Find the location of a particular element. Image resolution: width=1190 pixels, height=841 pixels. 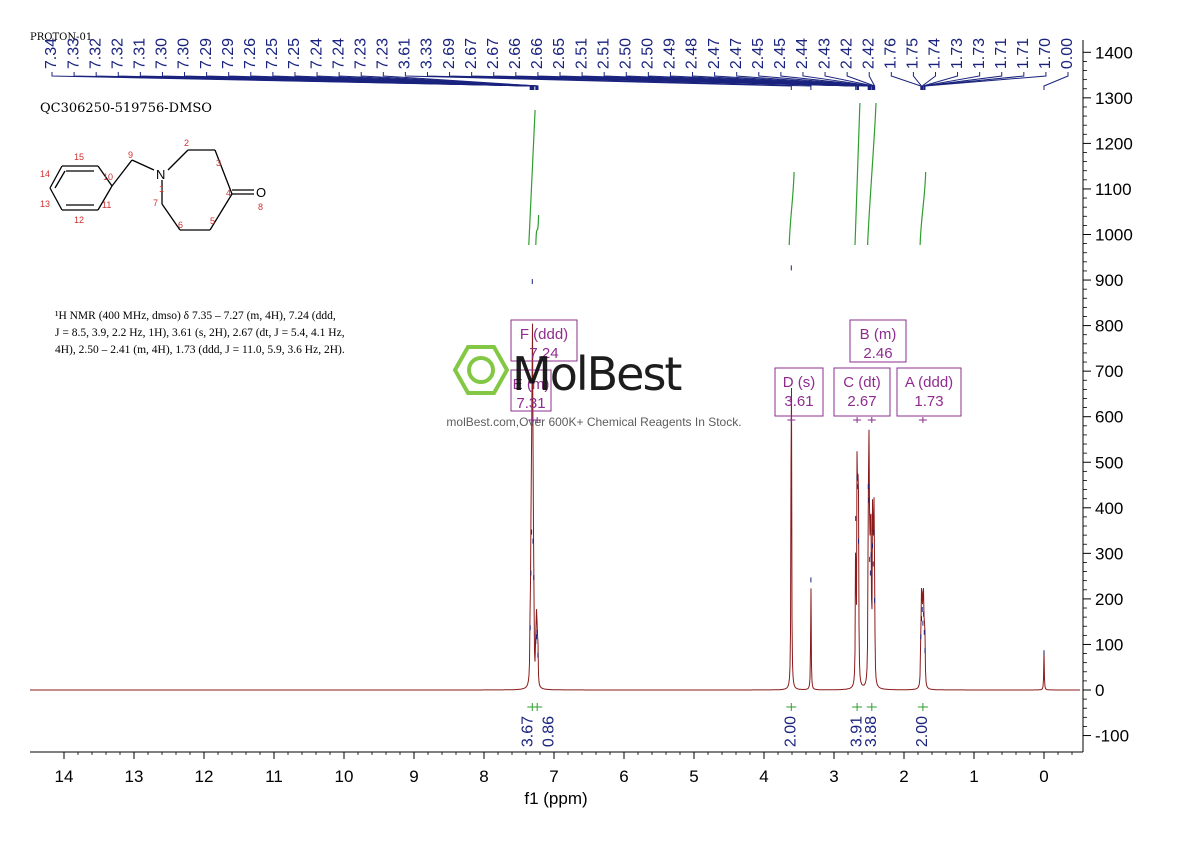

peak-label-18: 2.69 is located at coordinates (449, 53).